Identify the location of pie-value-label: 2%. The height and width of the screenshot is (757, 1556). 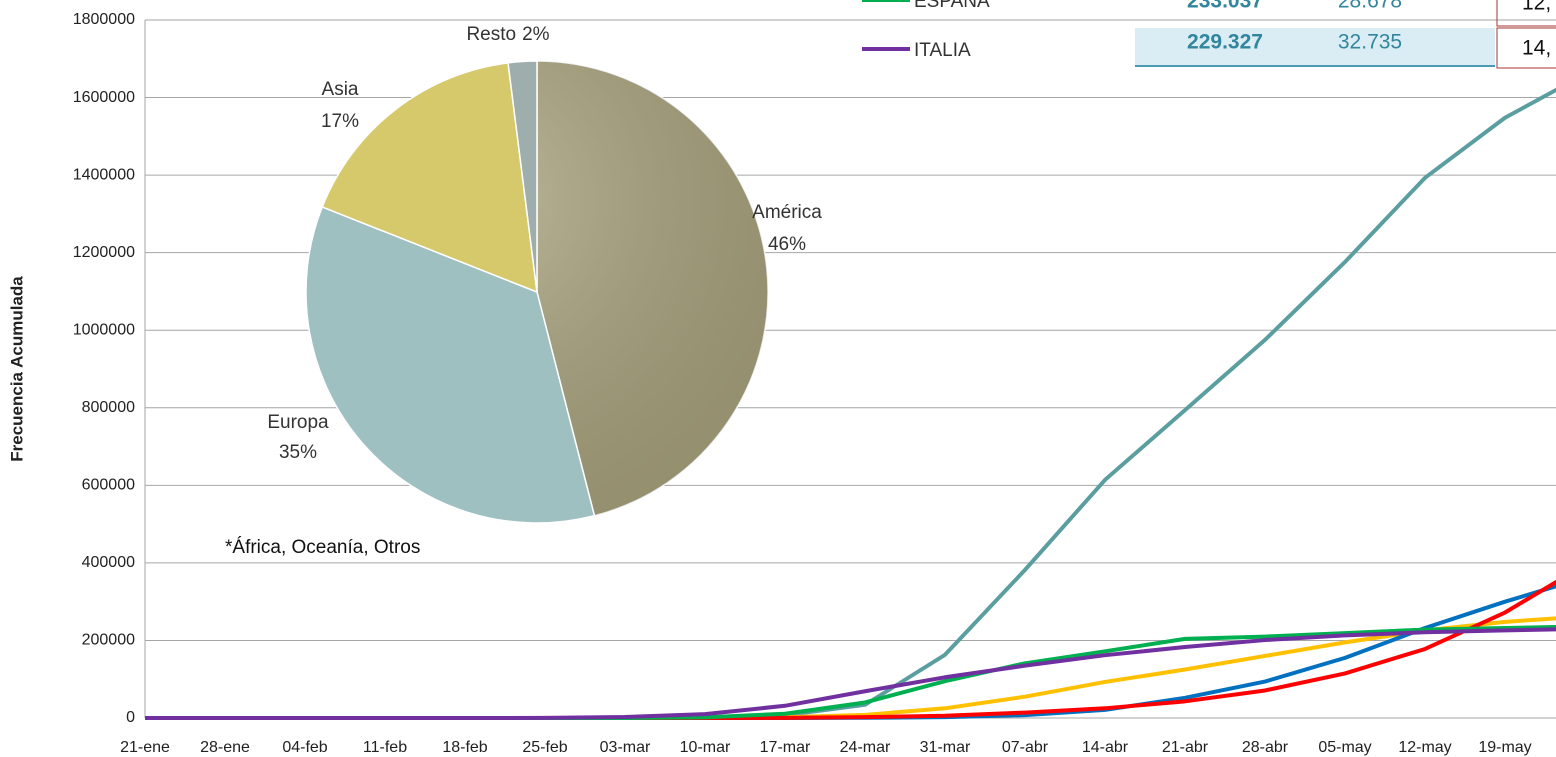
(536, 34).